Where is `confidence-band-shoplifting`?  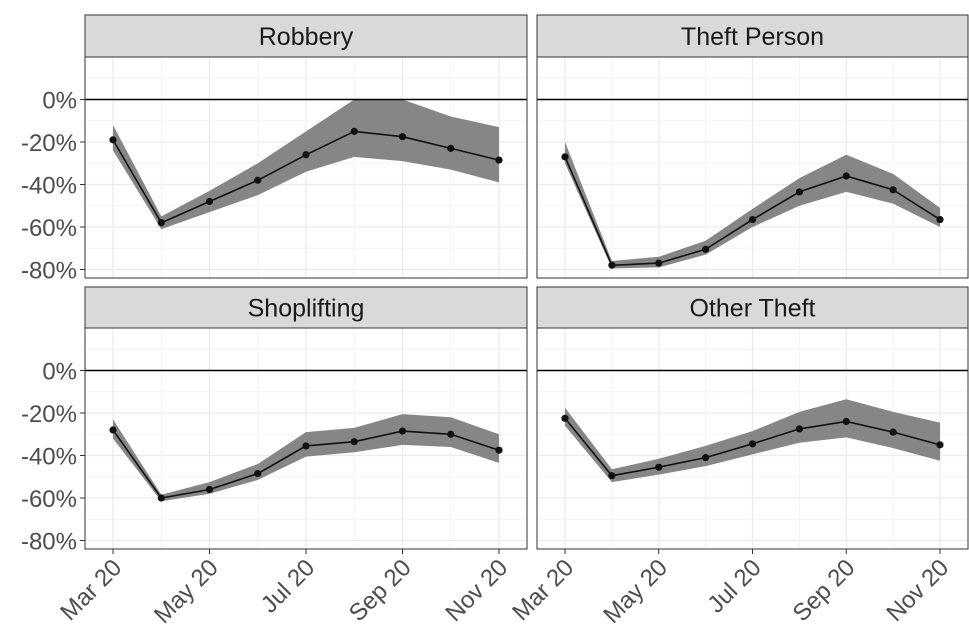 confidence-band-shoplifting is located at coordinates (306, 458).